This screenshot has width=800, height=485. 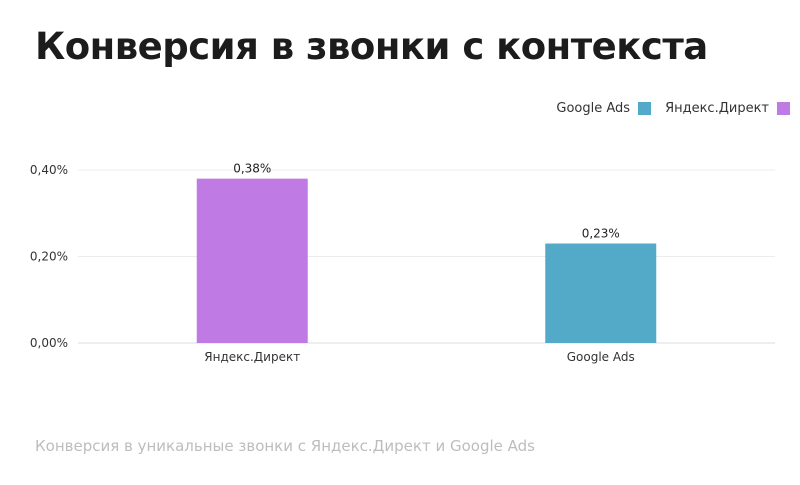 I want to click on legend-swatch-google-ads, so click(x=645, y=108).